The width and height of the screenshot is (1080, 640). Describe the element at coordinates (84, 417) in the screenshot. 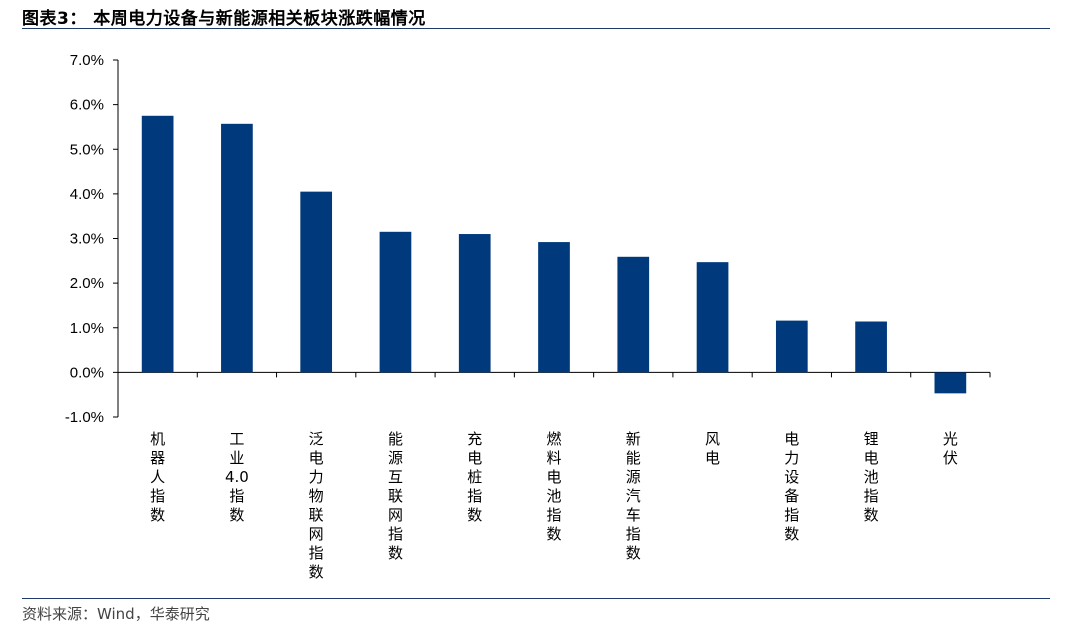

I see `y-tick-label: -1.0%` at that location.